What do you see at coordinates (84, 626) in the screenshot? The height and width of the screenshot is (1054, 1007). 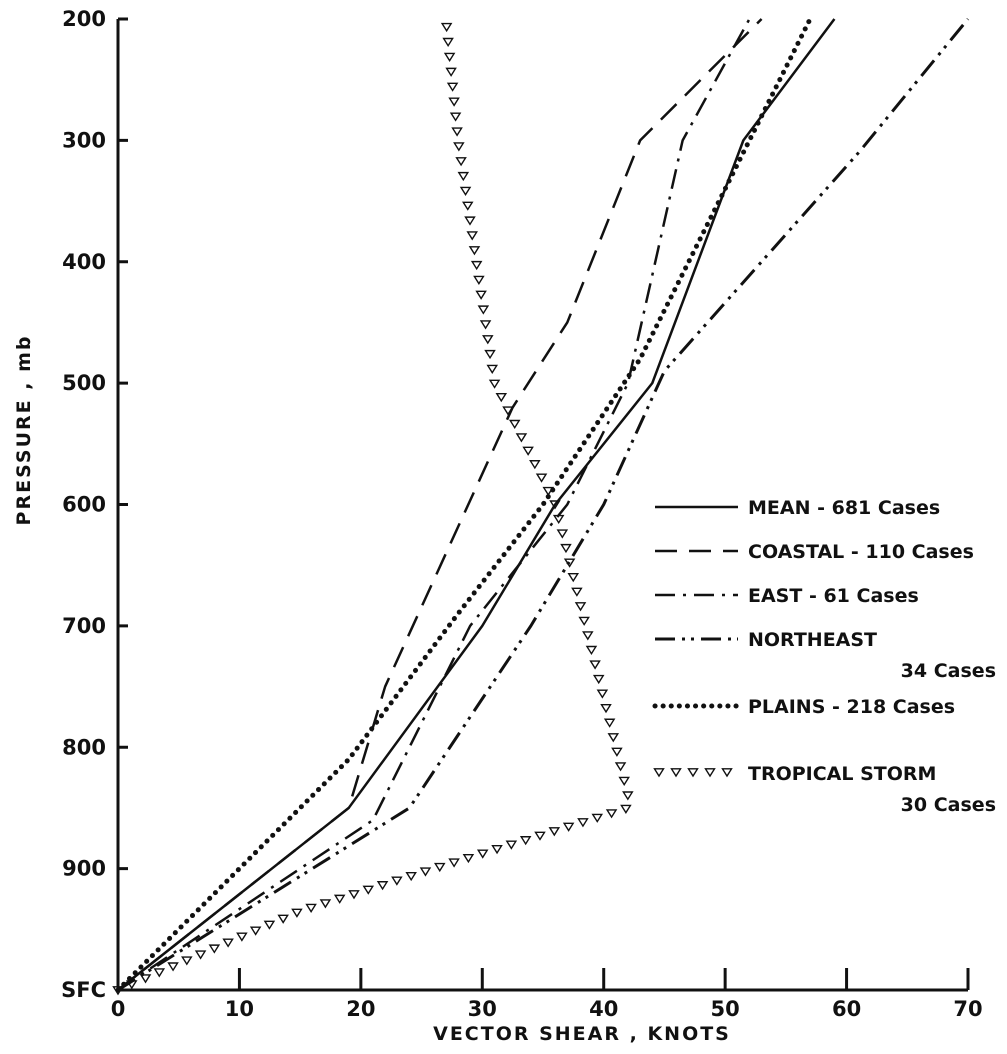 I see `y-tick-label: 700` at bounding box center [84, 626].